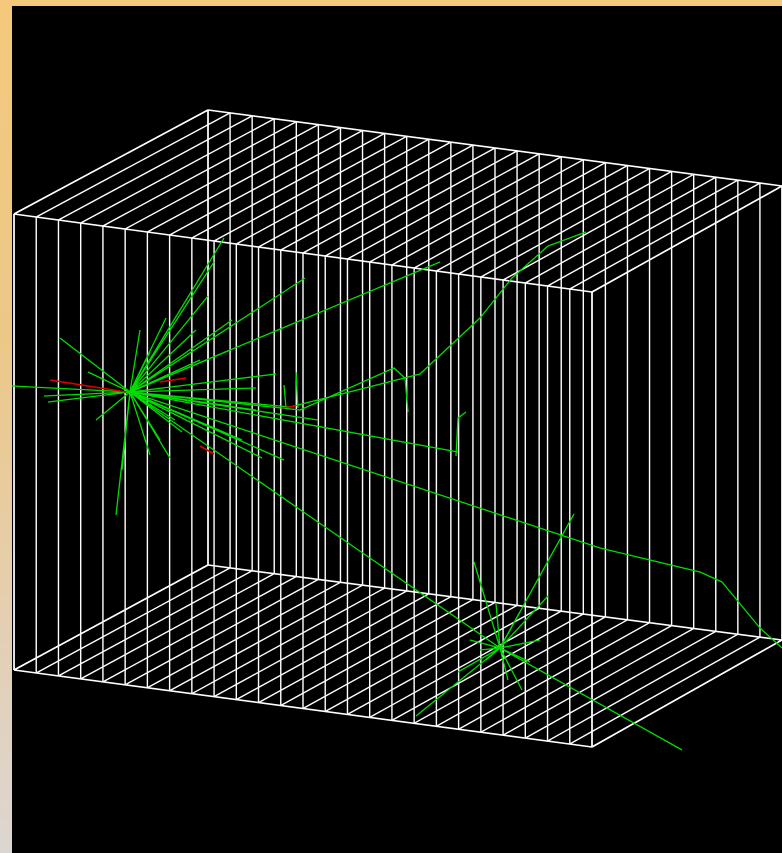 The height and width of the screenshot is (853, 782). I want to click on highlighted-tracks, so click(173, 416).